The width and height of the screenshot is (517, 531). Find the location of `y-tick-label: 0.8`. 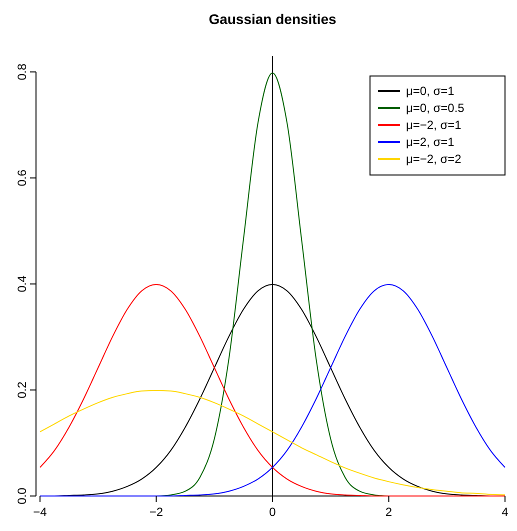

y-tick-label: 0.8 is located at coordinates (22, 71).